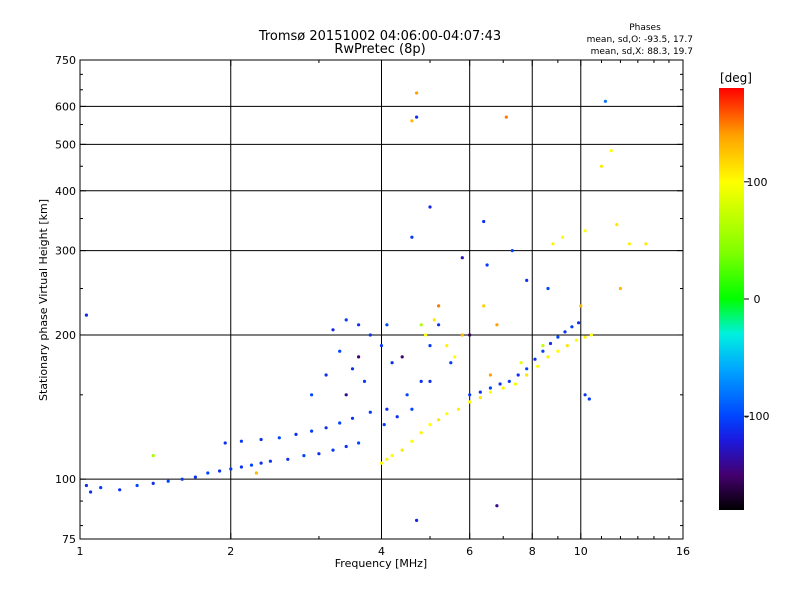 The image size is (800, 600). What do you see at coordinates (230, 551) in the screenshot?
I see `x-tick-label: 2` at bounding box center [230, 551].